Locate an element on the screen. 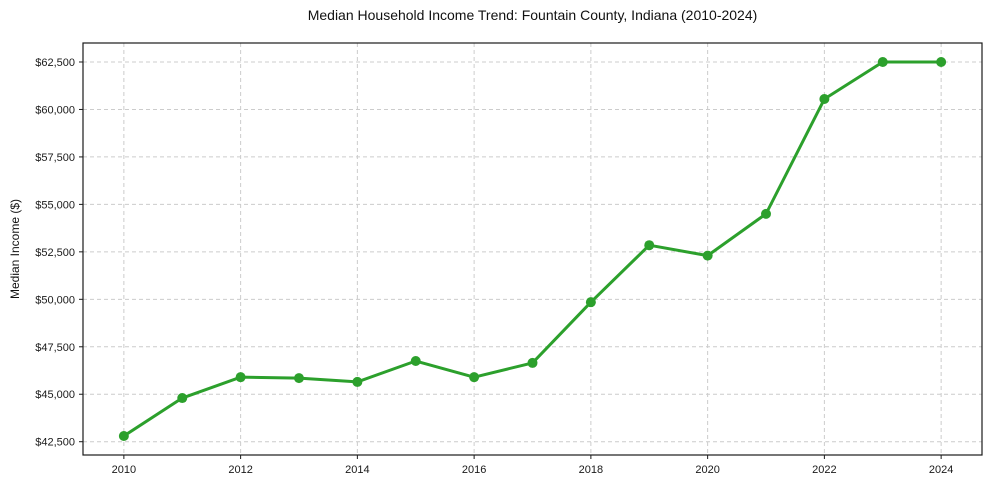 This screenshot has width=989, height=490. y-tick-label: $60,000 is located at coordinates (55, 110).